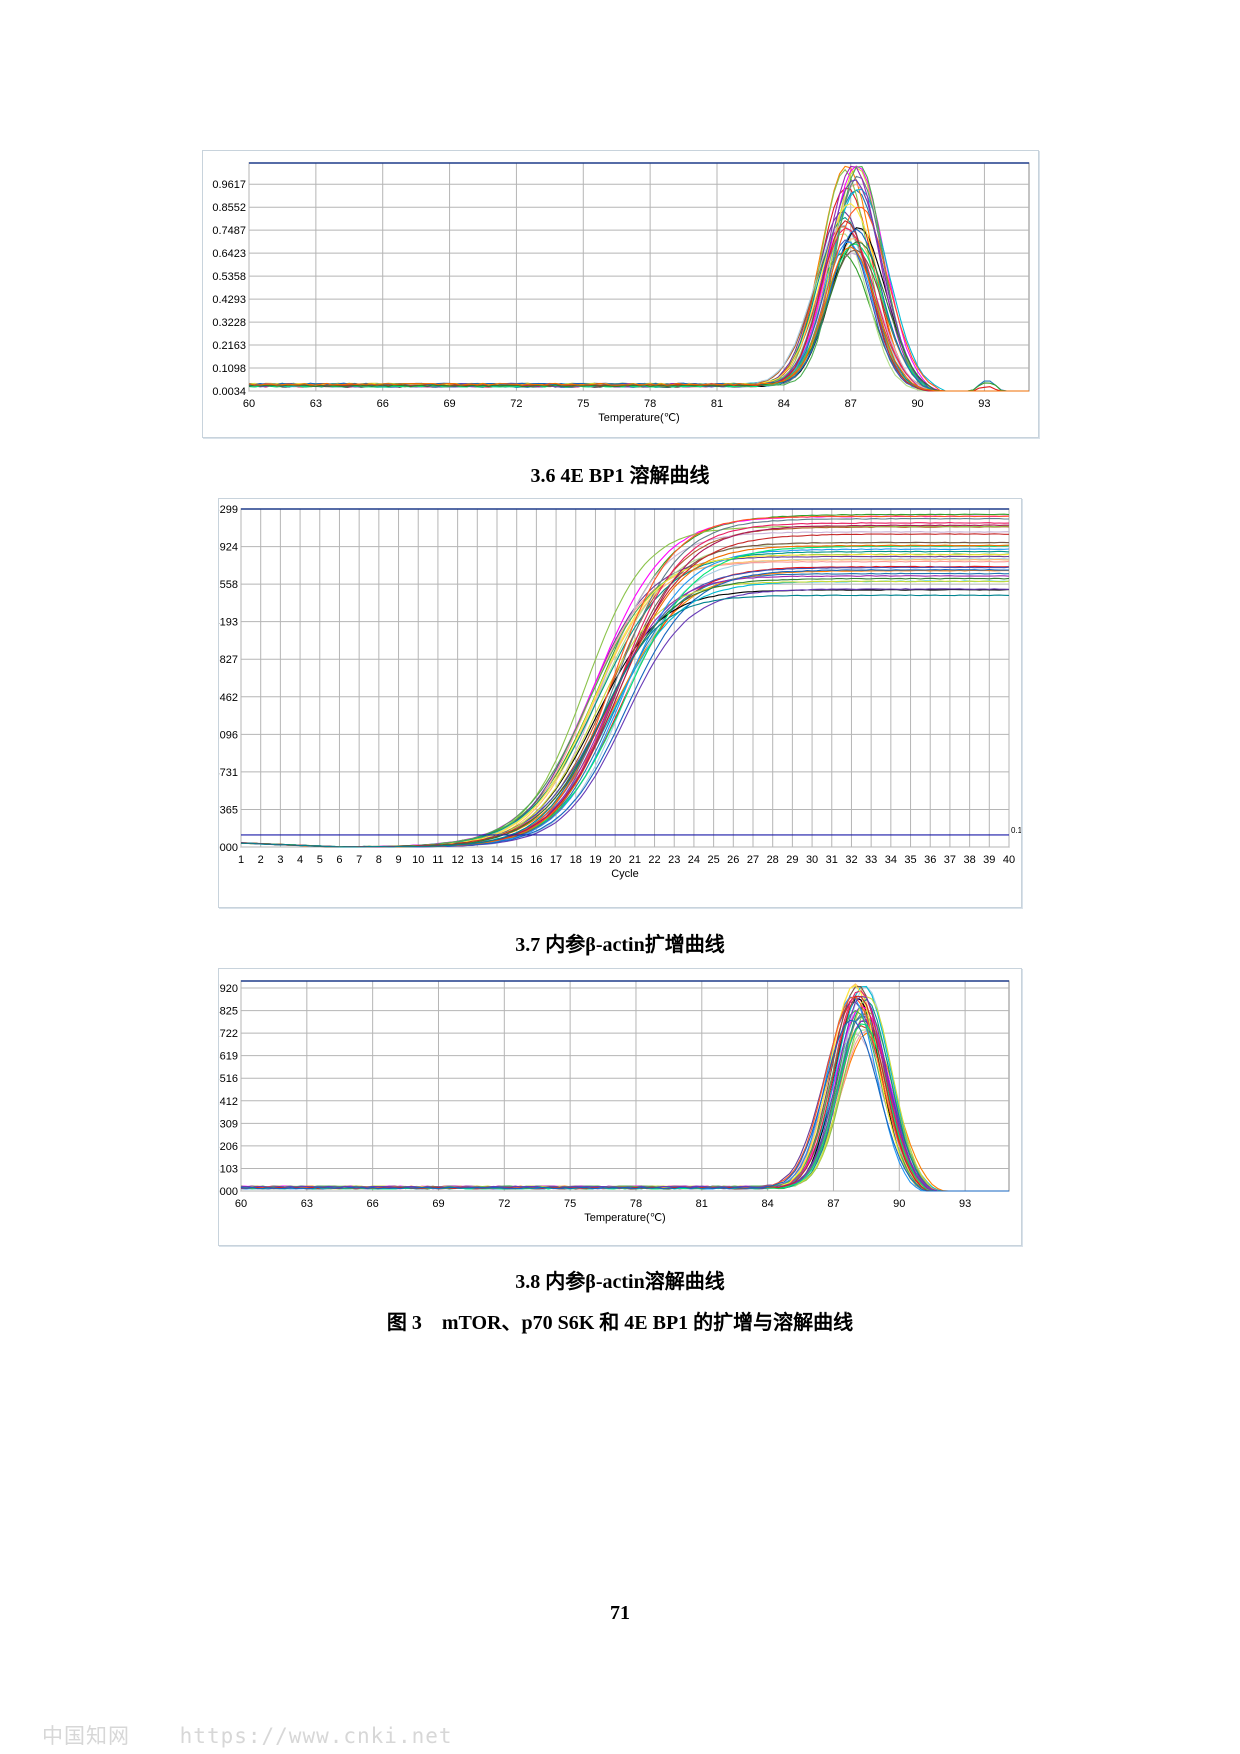 The width and height of the screenshot is (1240, 1754). I want to click on amp-x-tick-label: 38, so click(969, 860).